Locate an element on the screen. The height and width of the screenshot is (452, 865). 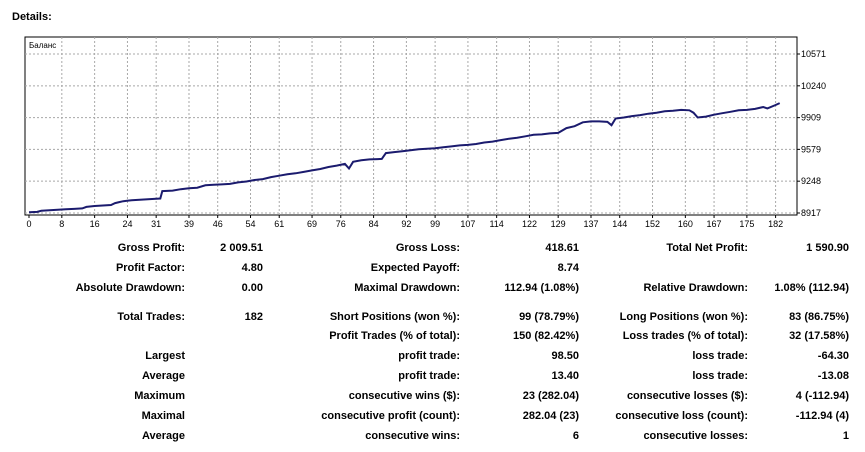
average-label: Average is located at coordinates (163, 376).